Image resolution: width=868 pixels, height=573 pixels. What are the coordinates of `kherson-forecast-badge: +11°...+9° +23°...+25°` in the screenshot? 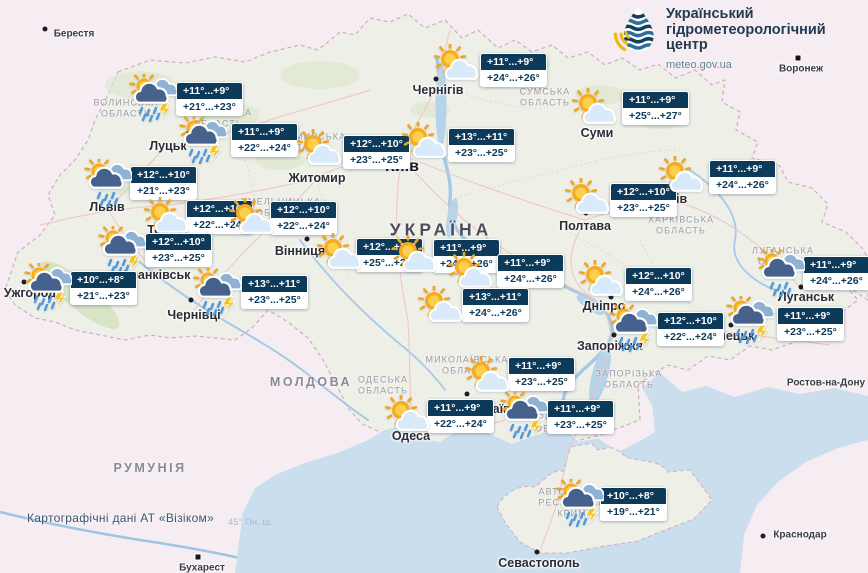 It's located at (580, 417).